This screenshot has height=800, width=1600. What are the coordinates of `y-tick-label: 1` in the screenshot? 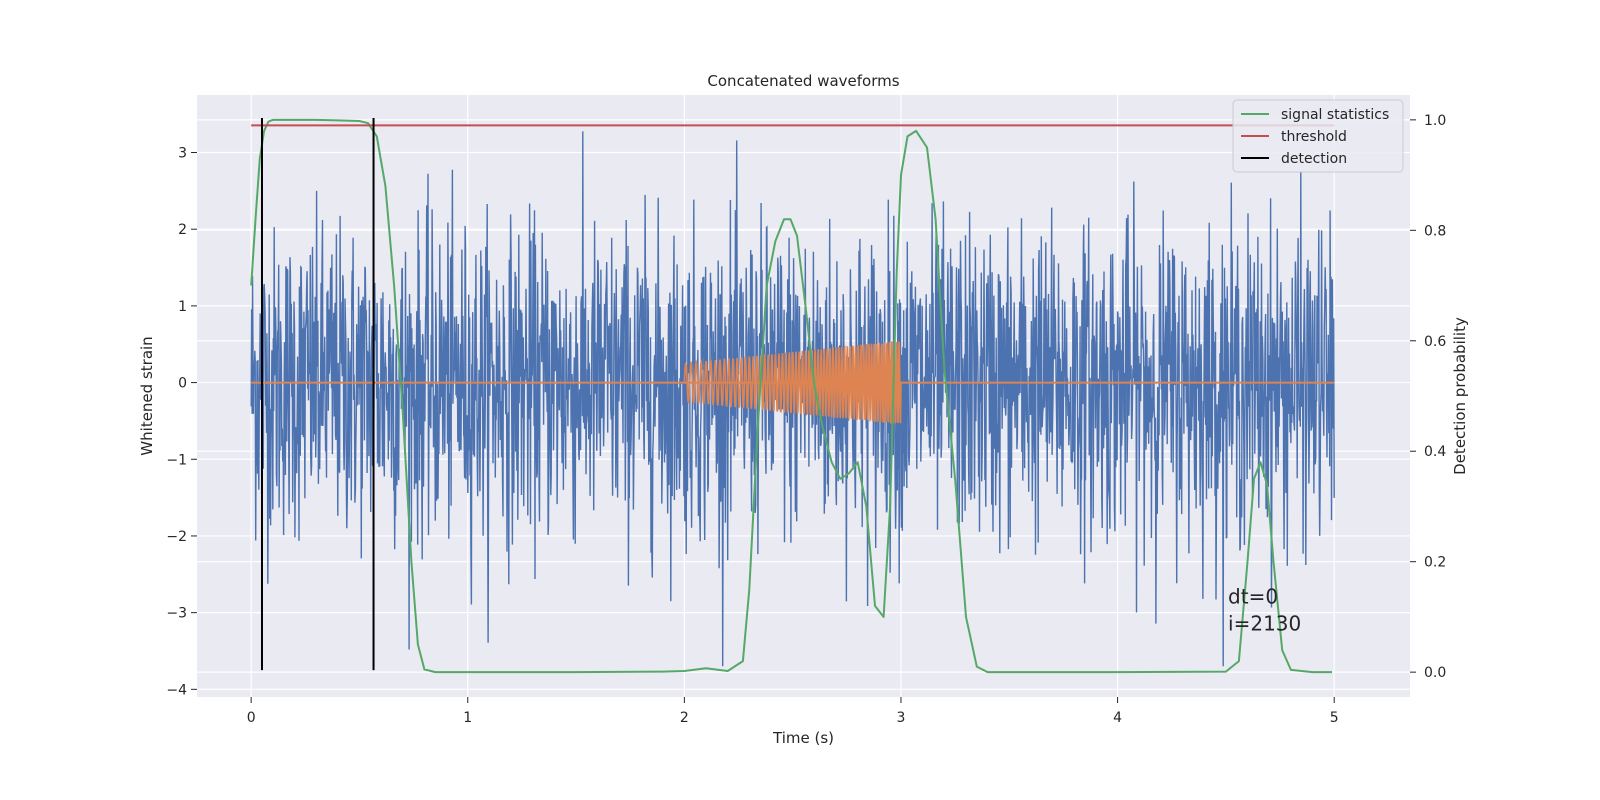 It's located at (182, 307).